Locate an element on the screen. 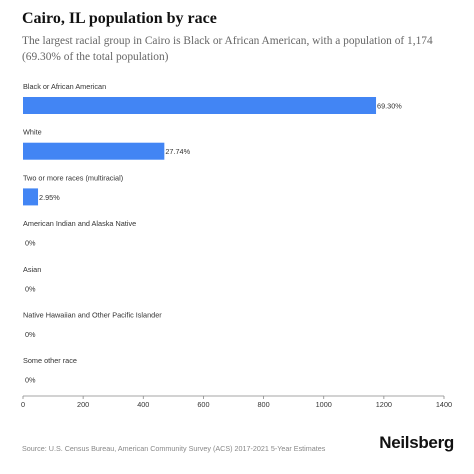 This screenshot has width=474, height=474. chart-title: Cairo, IL population by race is located at coordinates (119, 18).